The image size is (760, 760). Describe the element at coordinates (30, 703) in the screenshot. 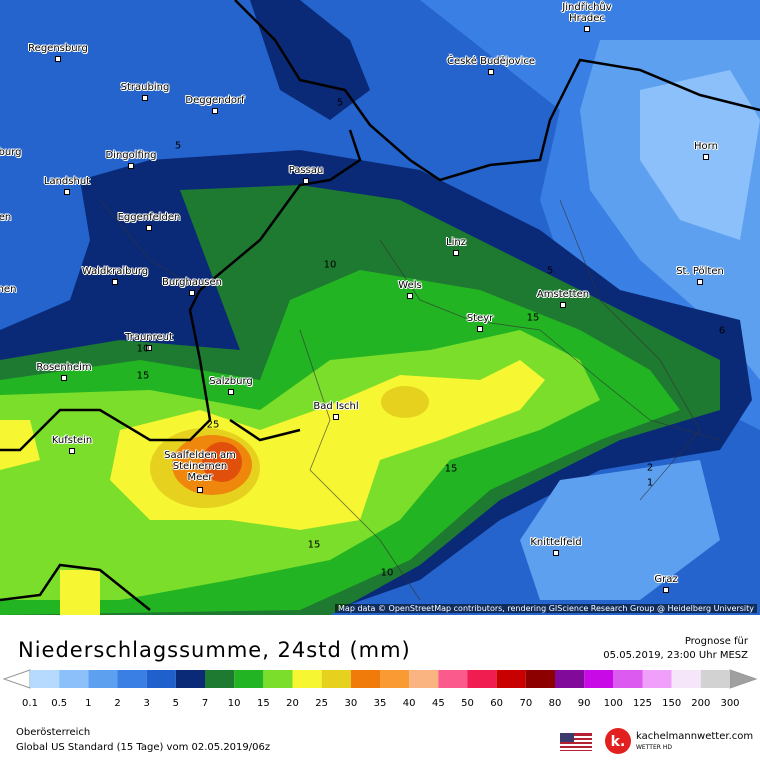

I see `legend-label: 0.1` at that location.